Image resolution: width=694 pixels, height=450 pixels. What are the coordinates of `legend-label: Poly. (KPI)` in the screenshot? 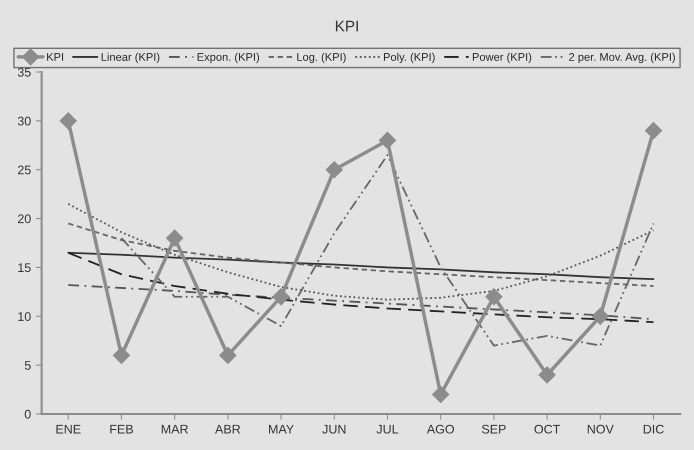 It's located at (409, 58).